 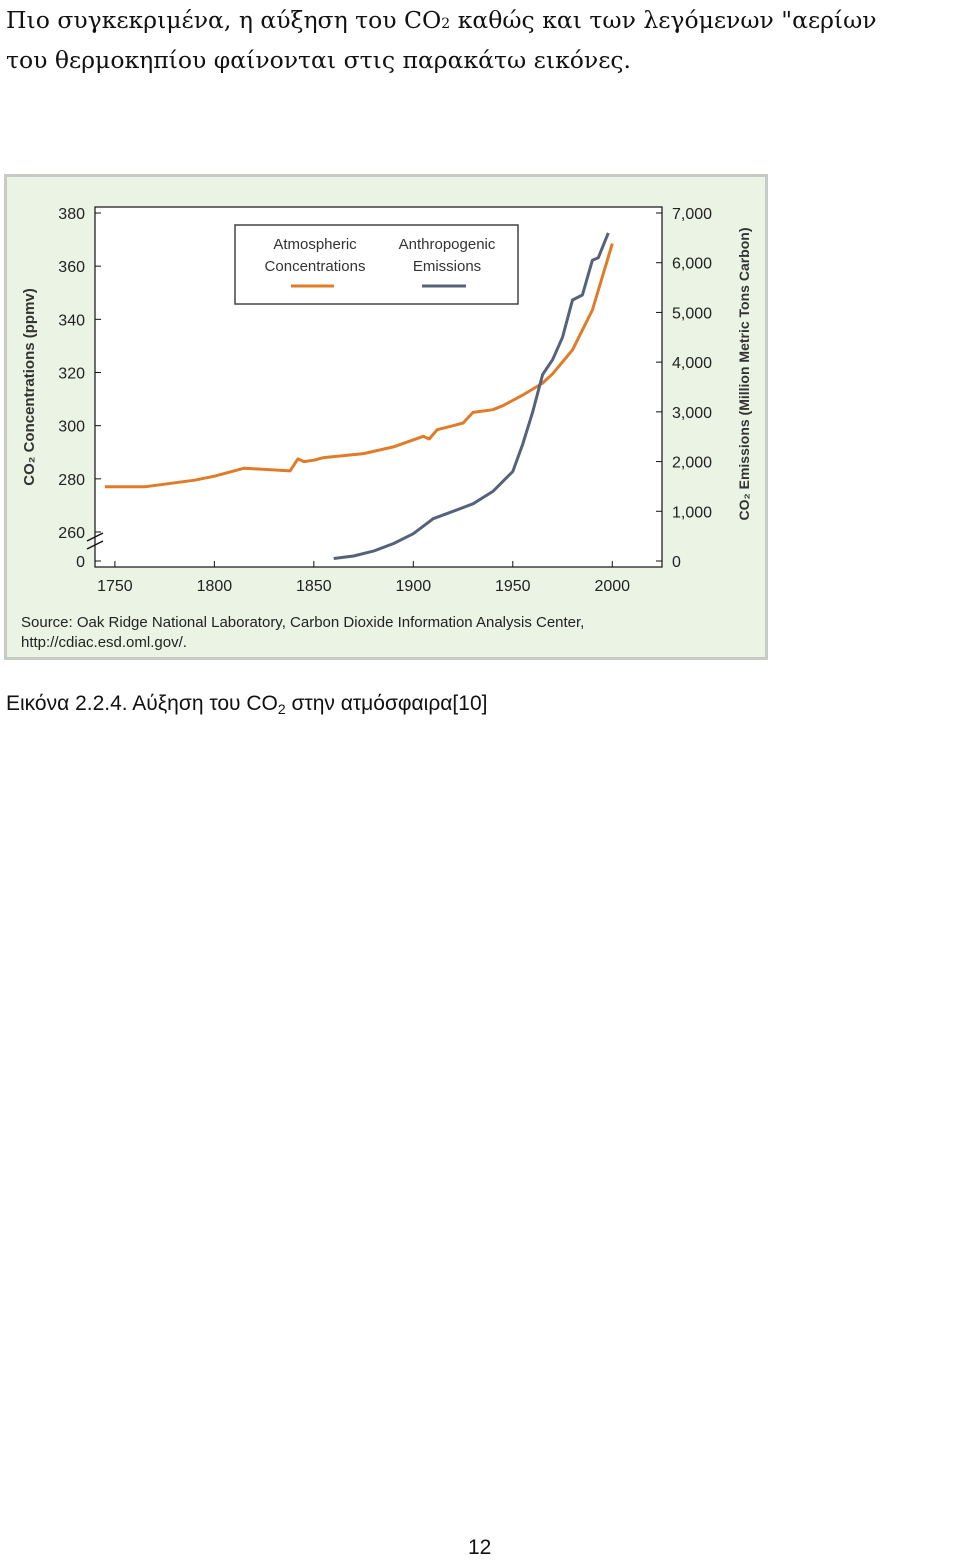 What do you see at coordinates (104, 642) in the screenshot?
I see `chart-source-line-2: http://cdiac.esd.oml.gov/.` at bounding box center [104, 642].